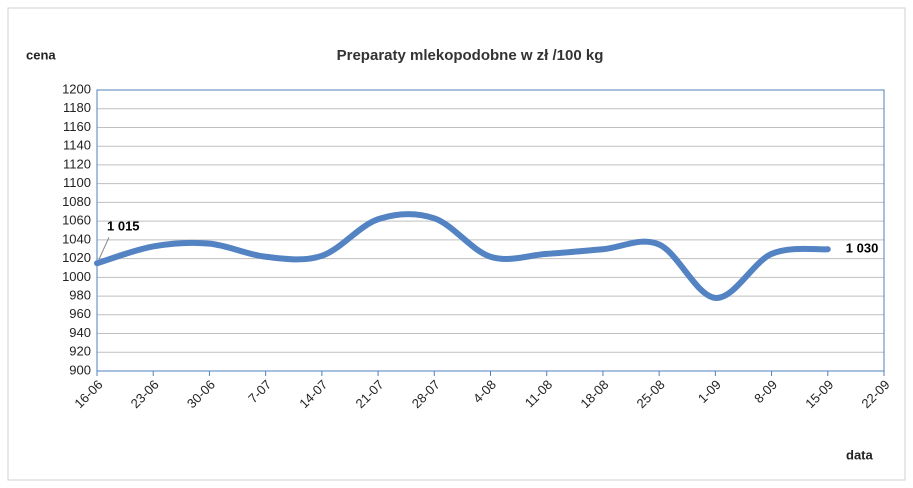  Describe the element at coordinates (77, 107) in the screenshot. I see `y-tick-label: 1180` at that location.